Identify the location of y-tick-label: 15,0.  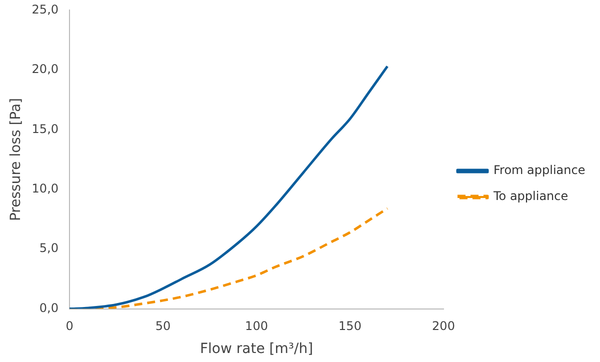
(45, 129).